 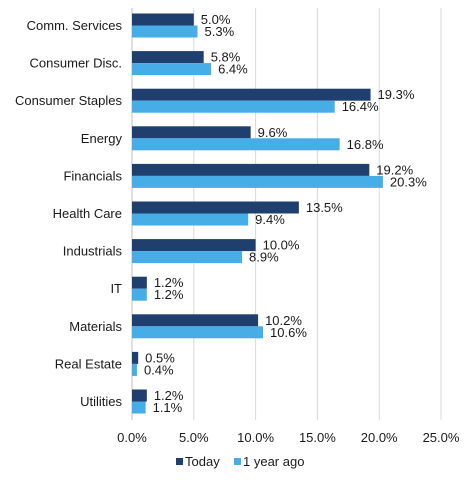 What do you see at coordinates (68, 100) in the screenshot?
I see `category-label-consumer-staples: Consumer Staples` at bounding box center [68, 100].